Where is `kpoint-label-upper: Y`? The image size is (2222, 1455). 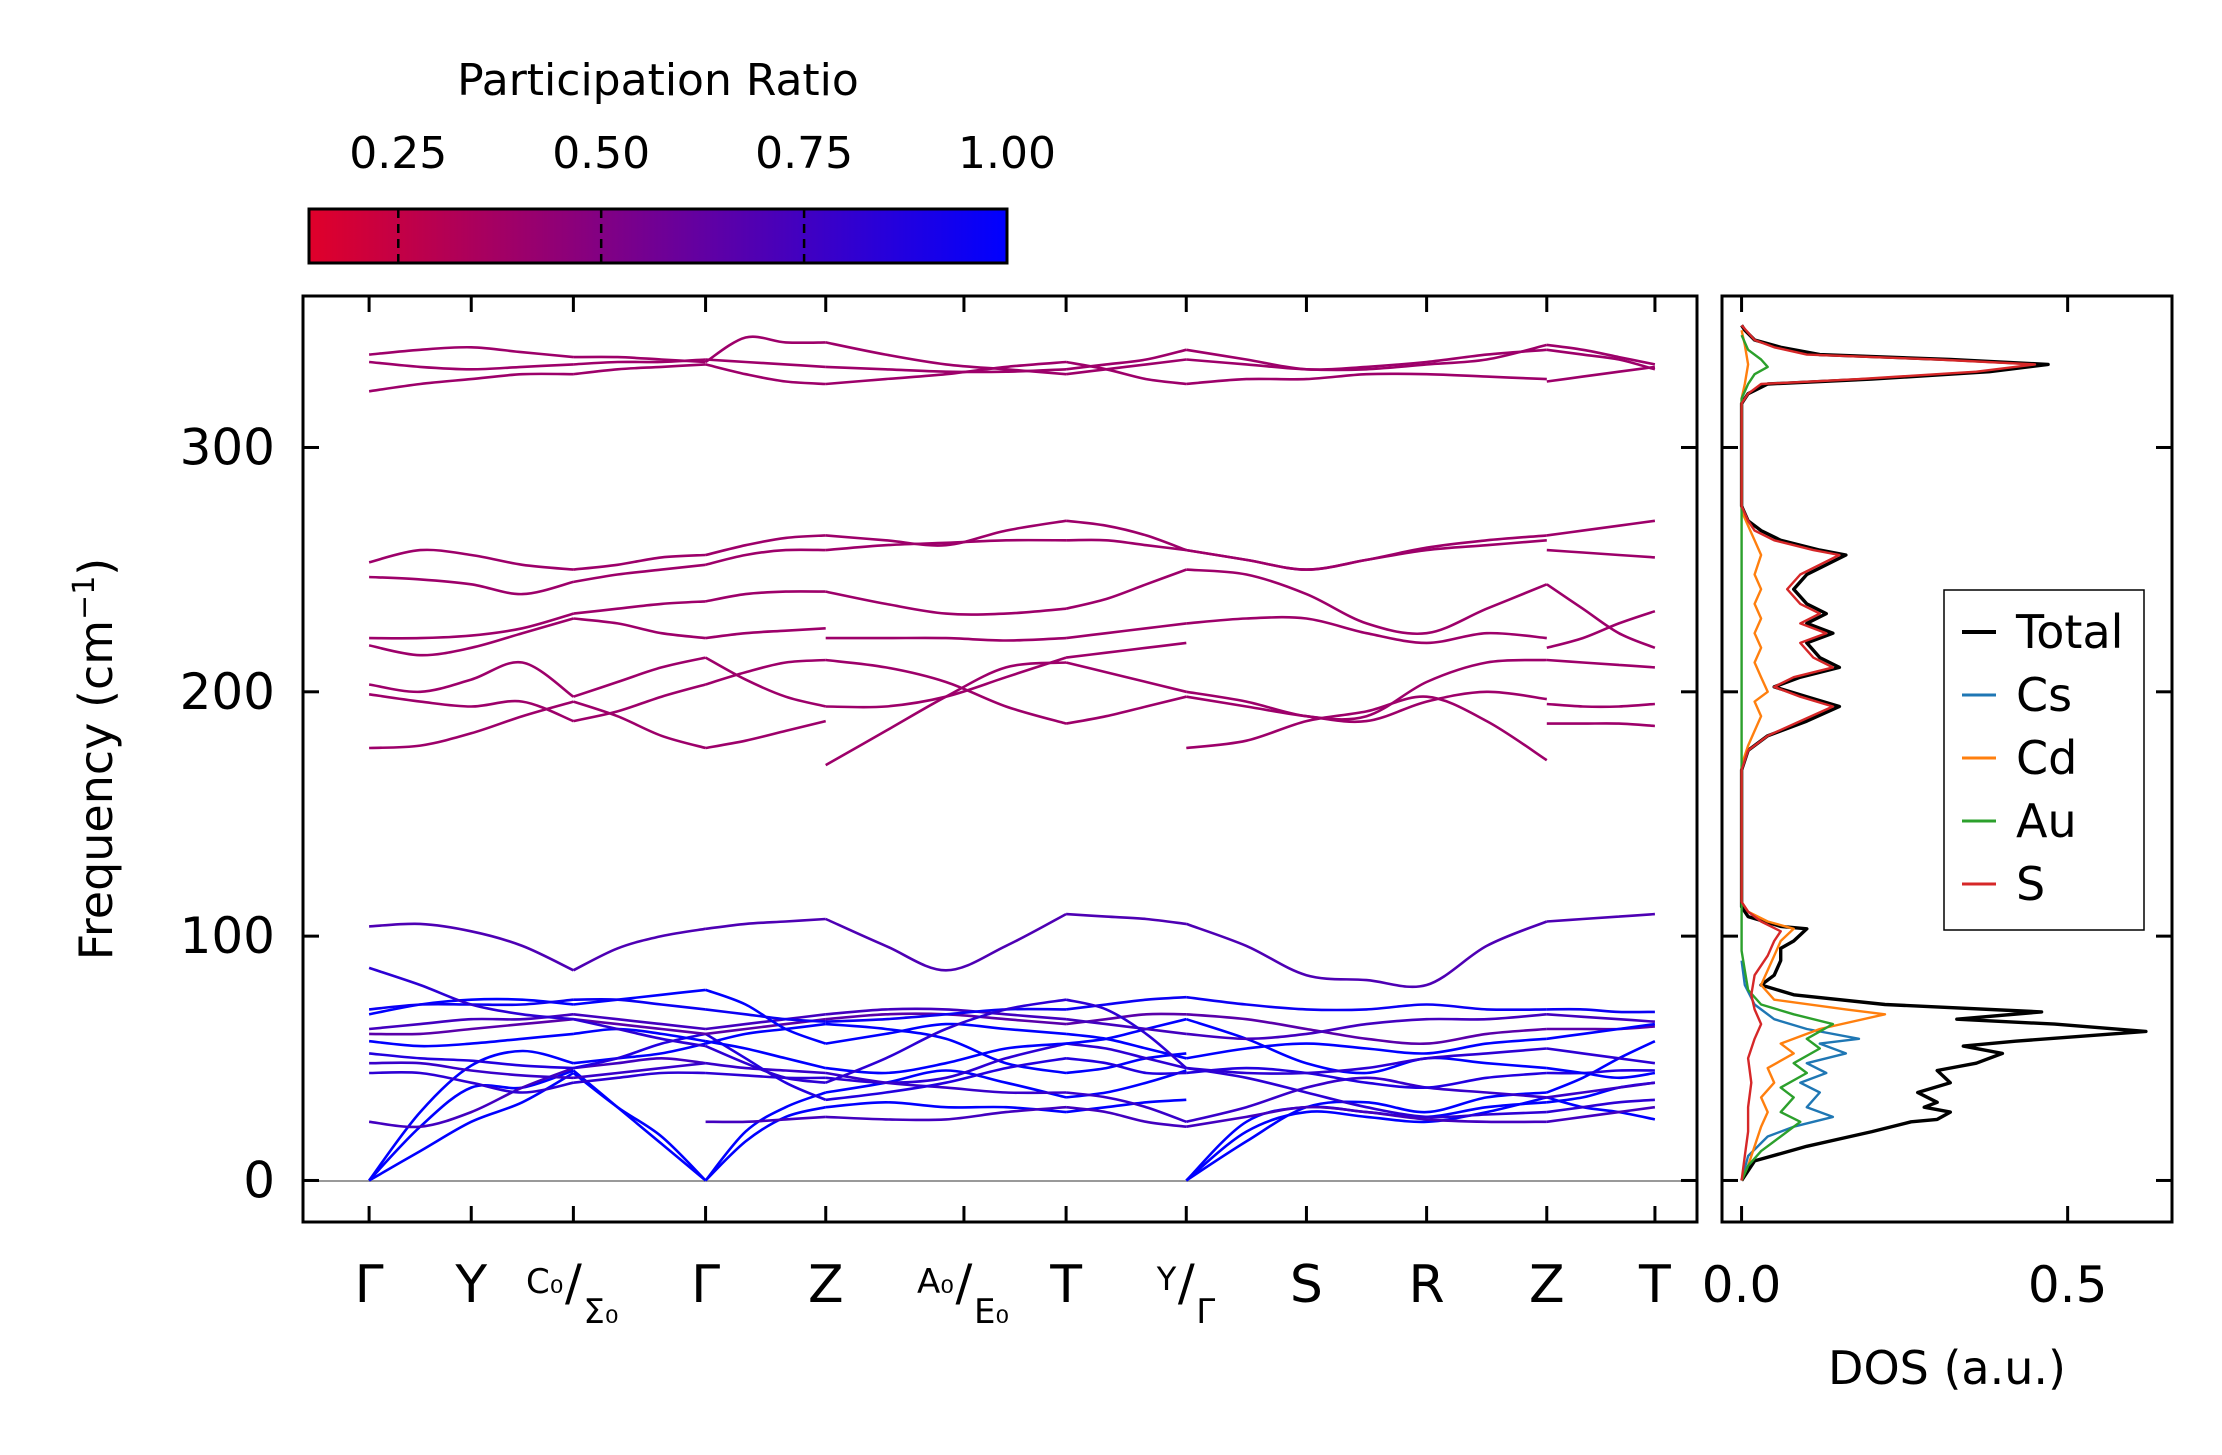
kpoint-label-upper: Y is located at coordinates (1166, 1279).